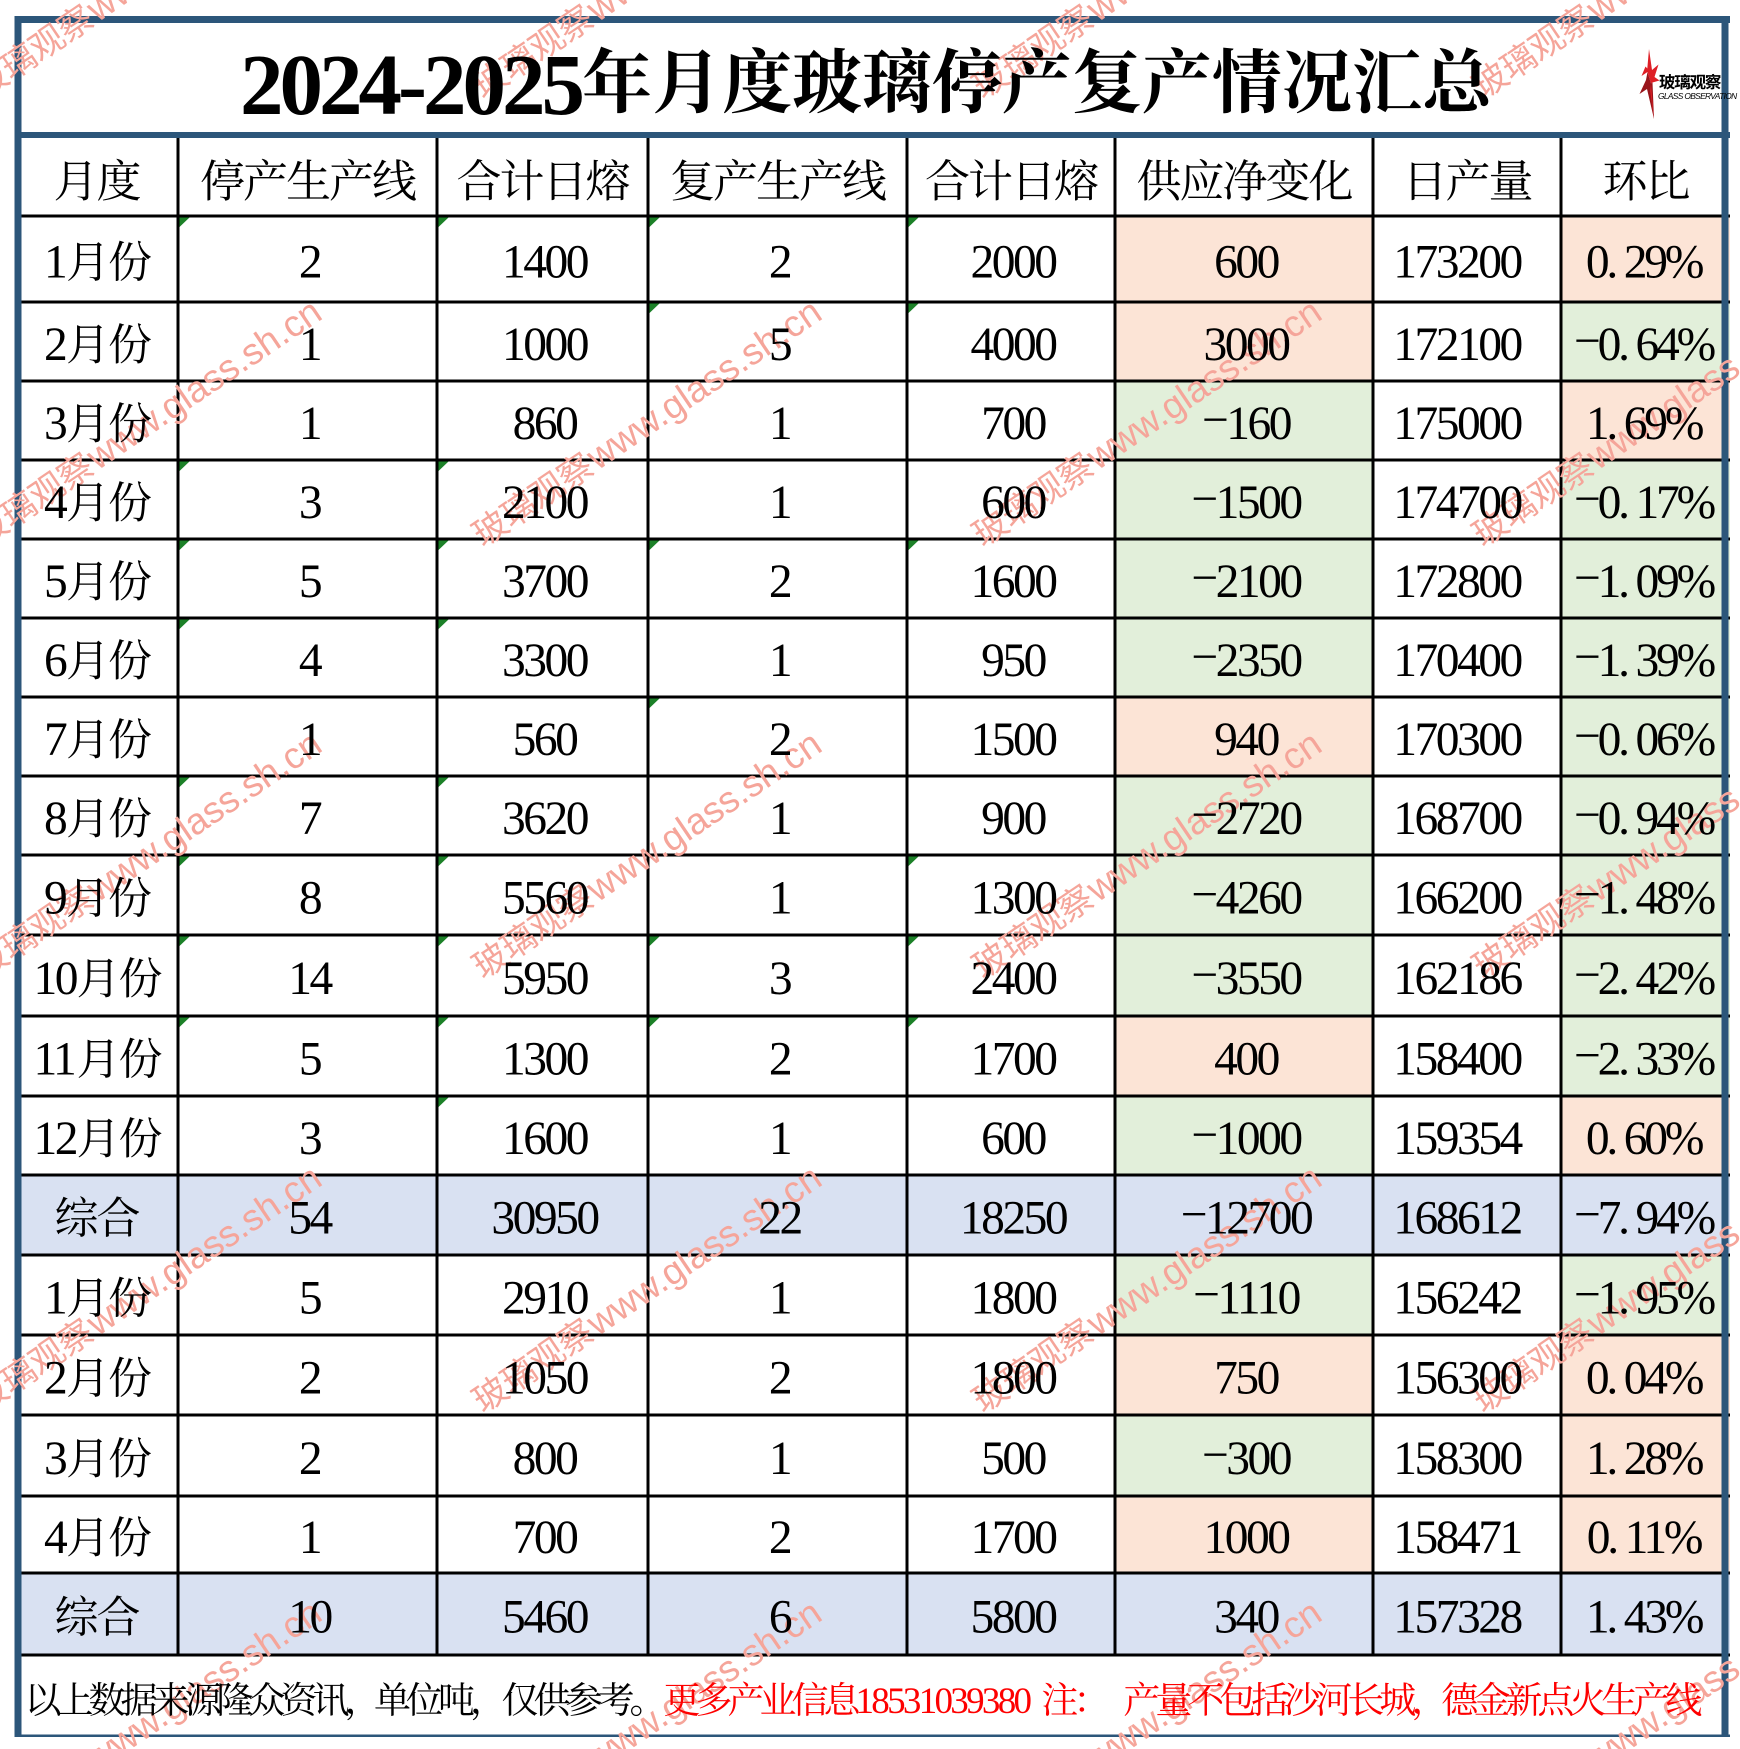  What do you see at coordinates (1246, 897) in the screenshot?
I see `svg-text: −4260` at bounding box center [1246, 897].